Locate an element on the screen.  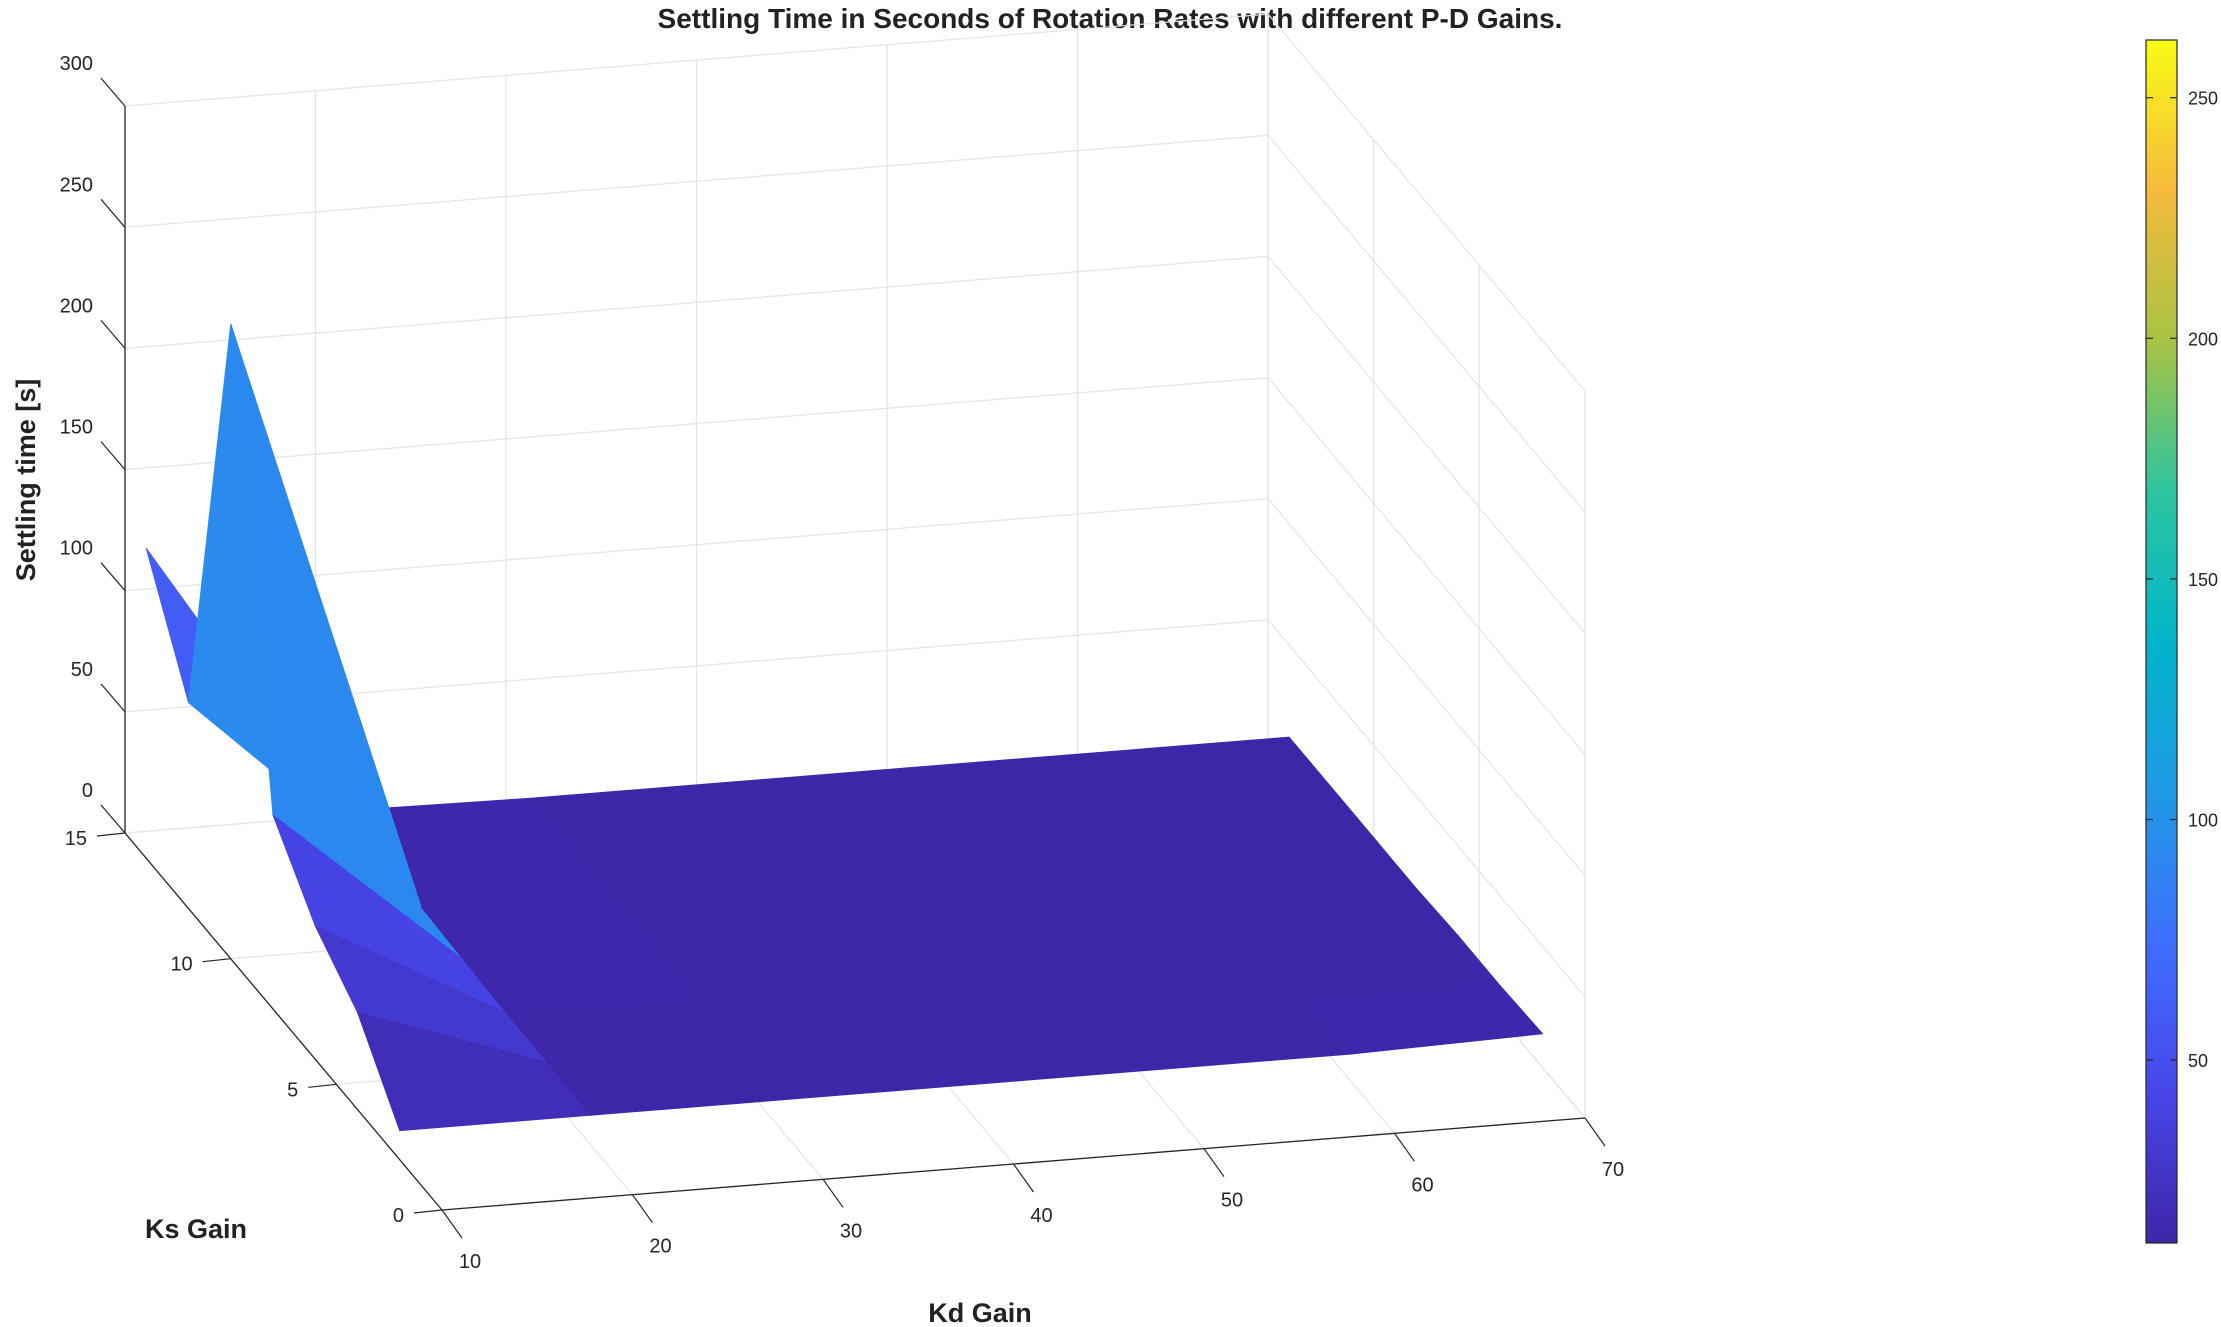
y-tick-label: 10 is located at coordinates (181, 965).